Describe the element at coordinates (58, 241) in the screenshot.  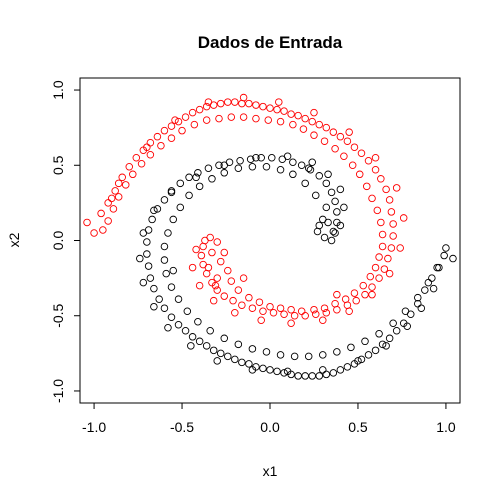
I see `y-tick-label: 0.0` at that location.